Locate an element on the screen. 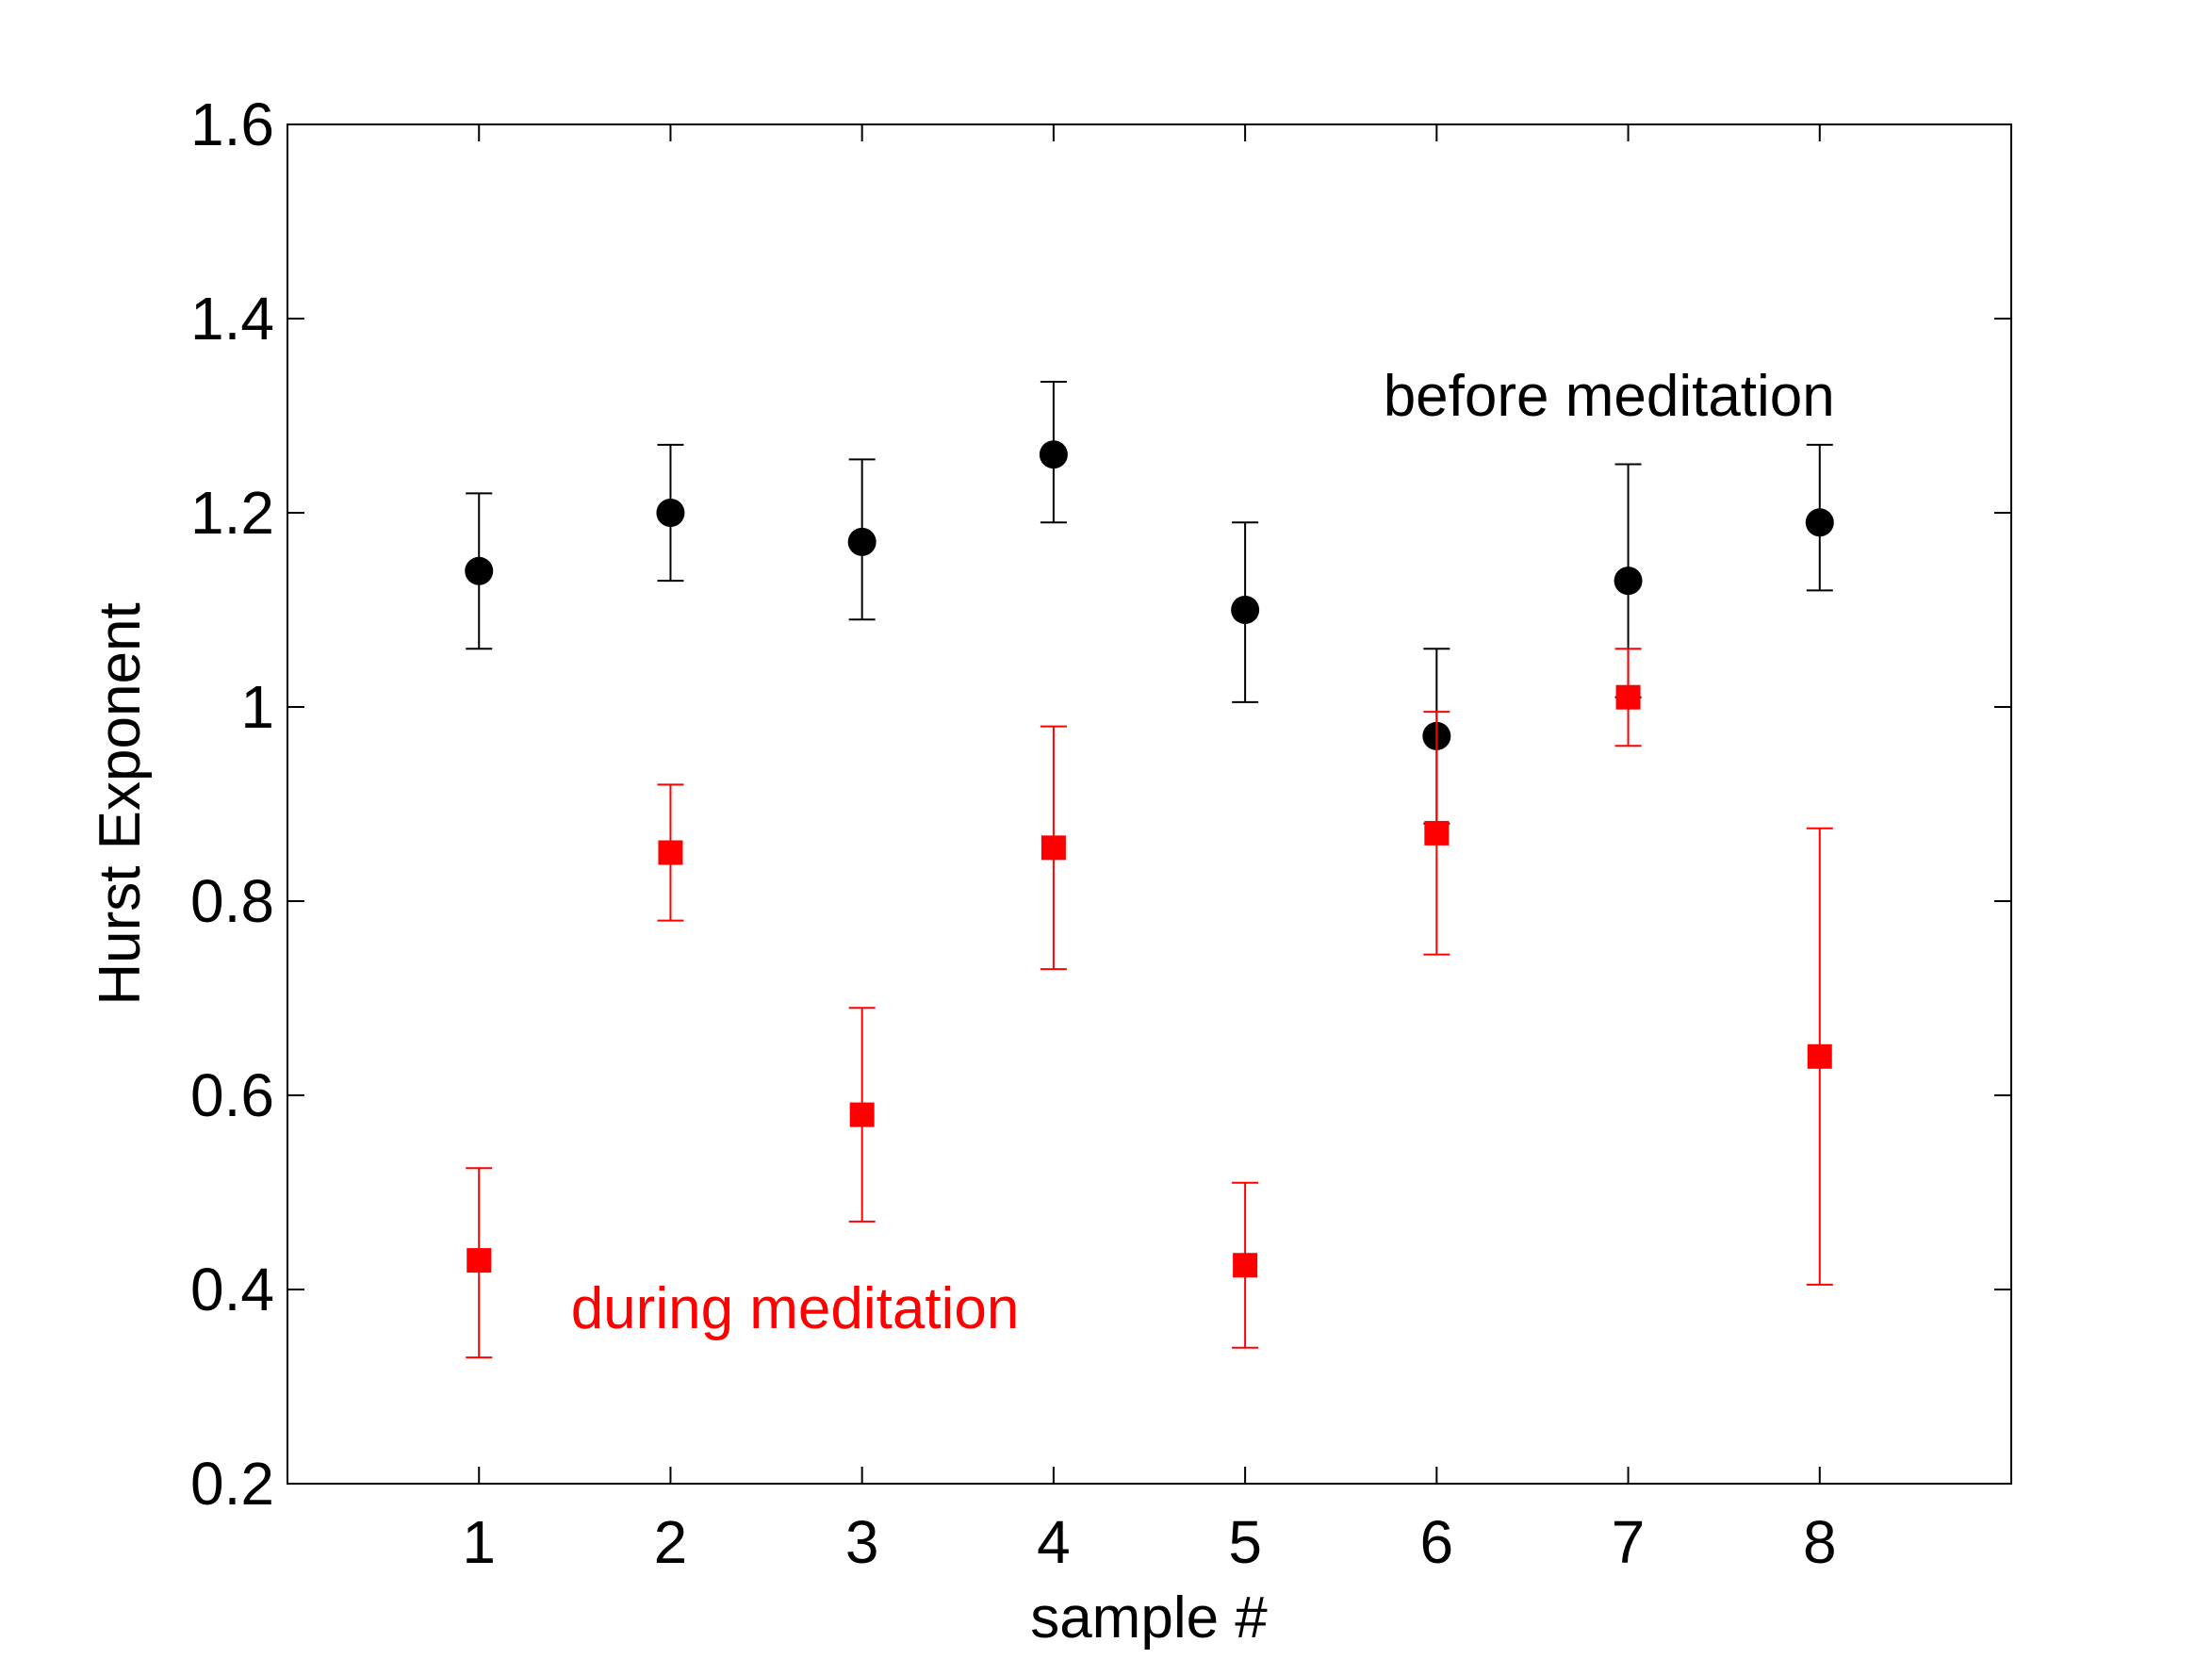  y-tick-label-0: 0.2 is located at coordinates (232, 1484).